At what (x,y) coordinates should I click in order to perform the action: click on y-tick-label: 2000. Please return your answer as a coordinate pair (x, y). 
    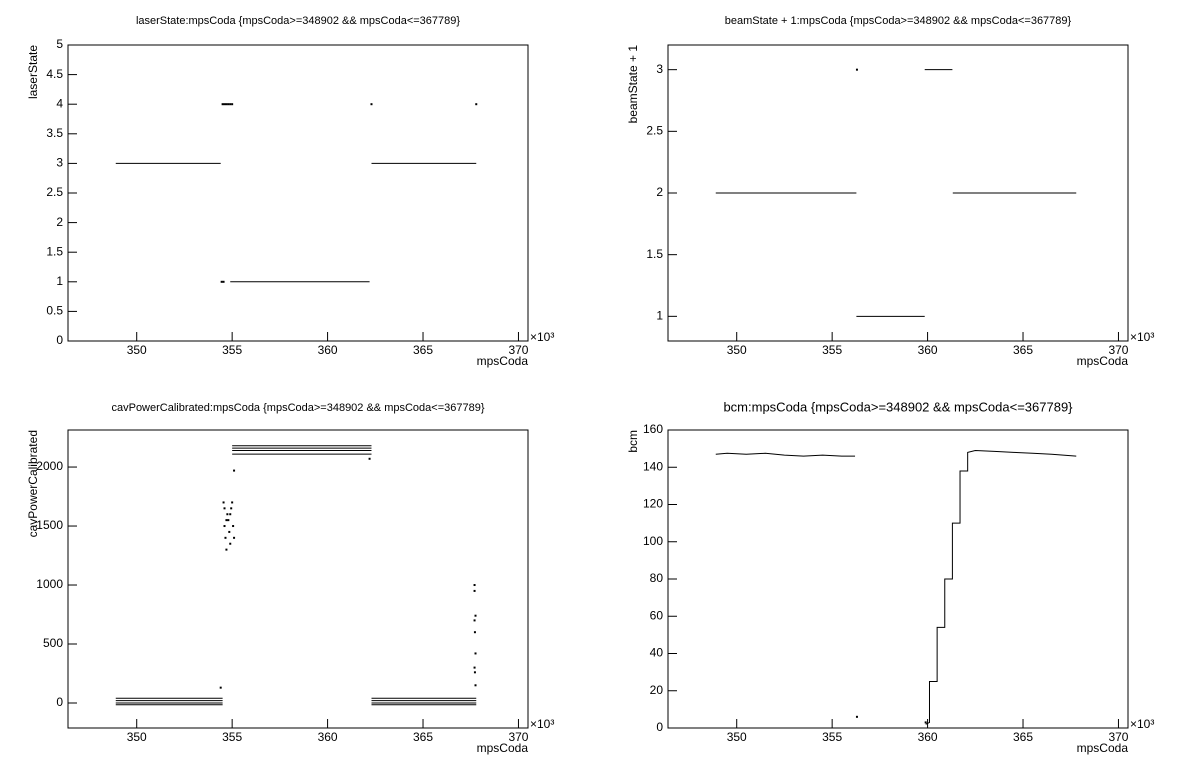
    Looking at the image, I should click on (49, 466).